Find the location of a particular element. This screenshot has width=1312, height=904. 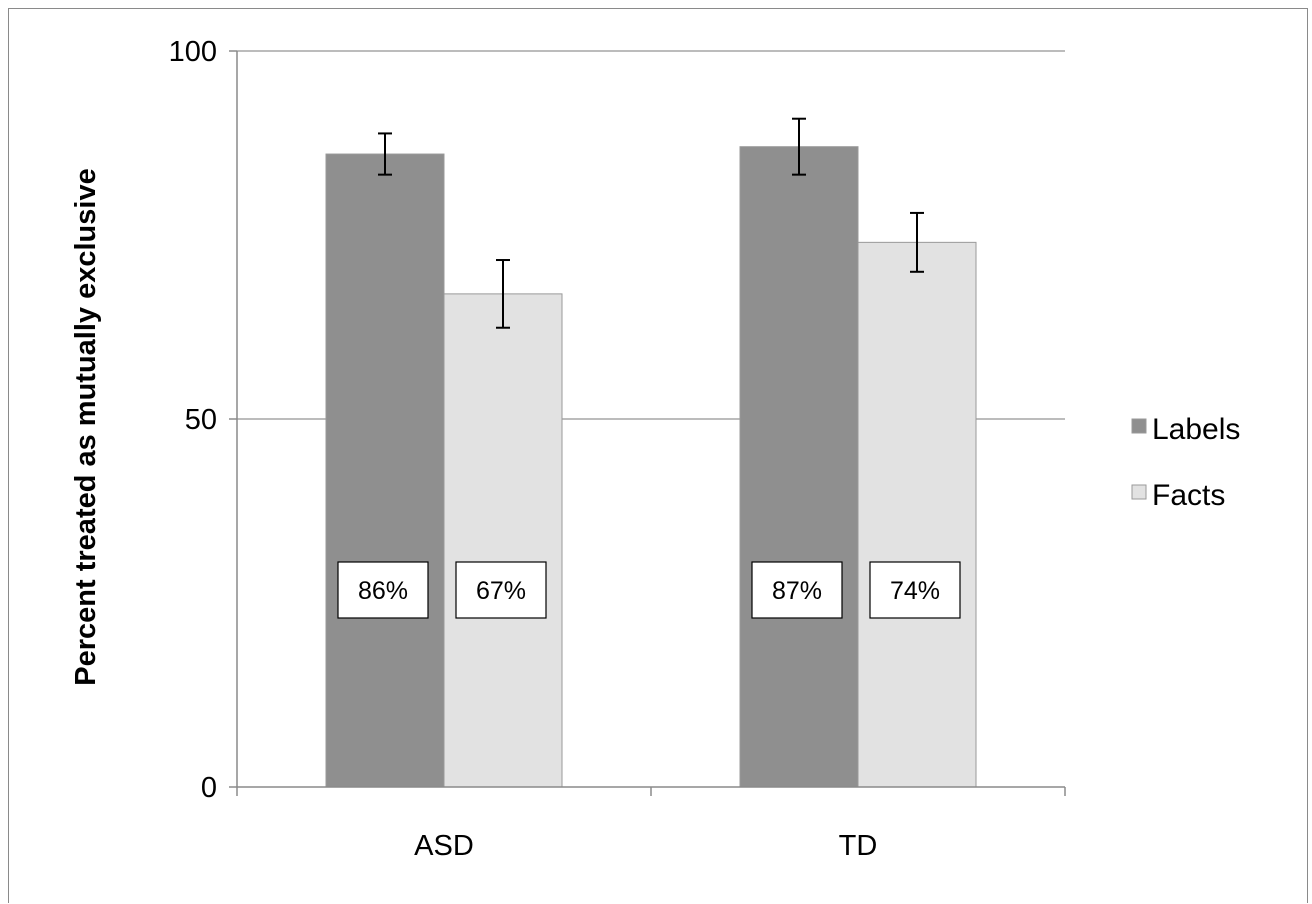

data-label: 87% is located at coordinates (797, 591).